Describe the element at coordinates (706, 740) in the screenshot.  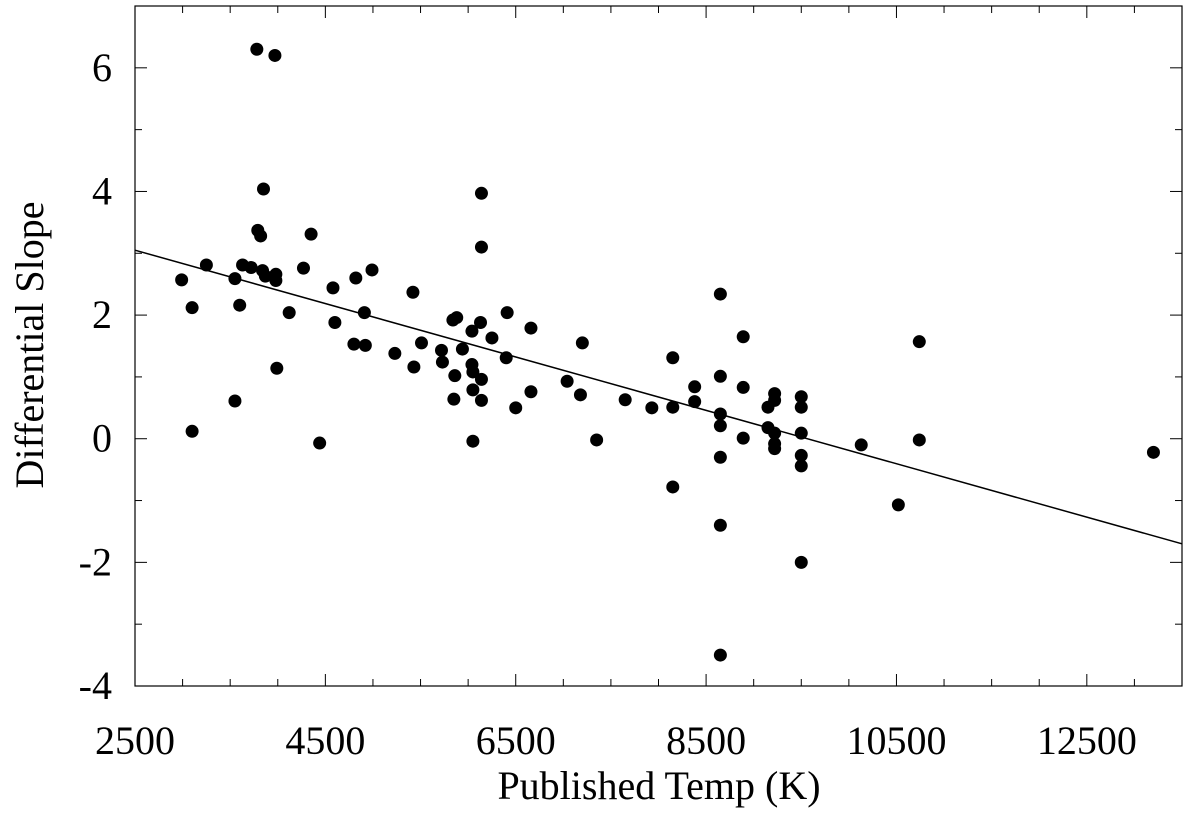
I see `x-tick-label: 8500` at that location.